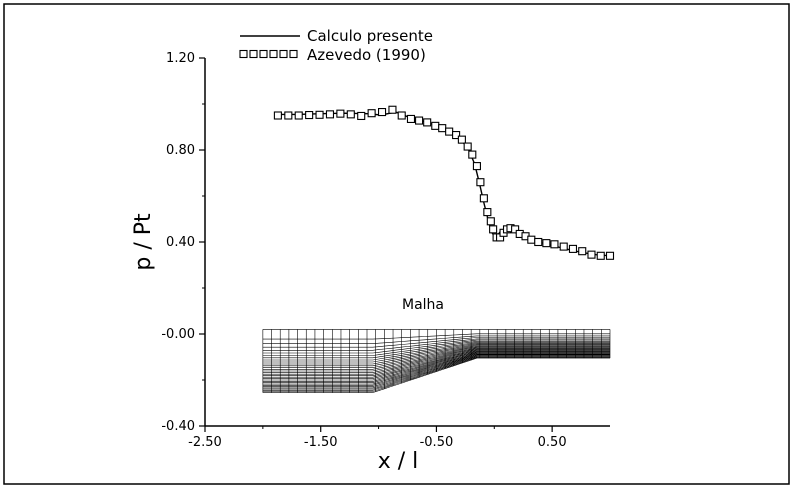 This screenshot has width=793, height=488. I want to click on y-tick-label: -0.40, so click(178, 426).